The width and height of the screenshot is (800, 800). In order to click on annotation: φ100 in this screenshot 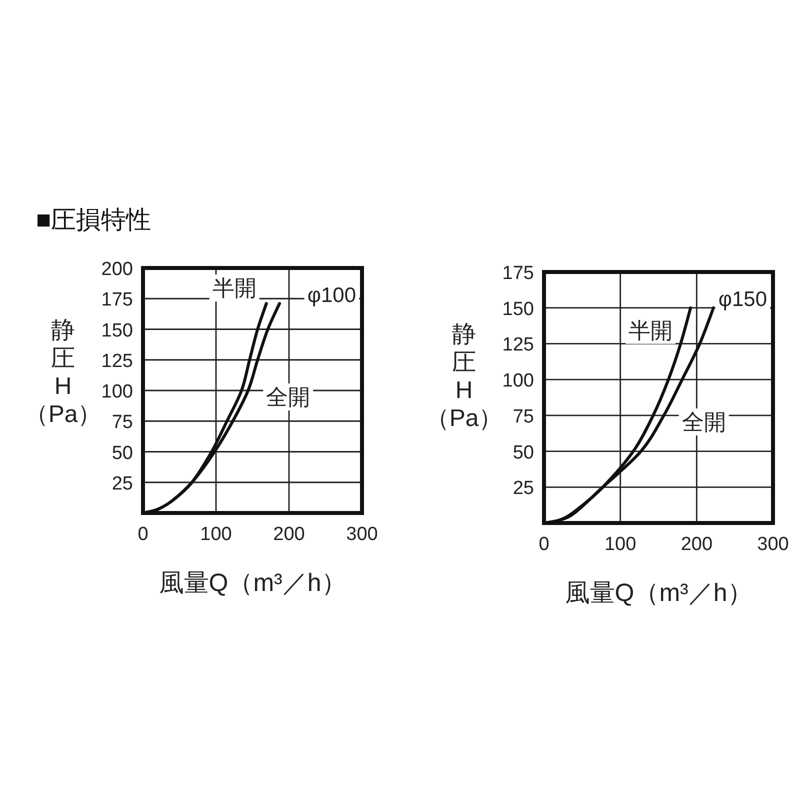, I will do `click(331, 295)`.